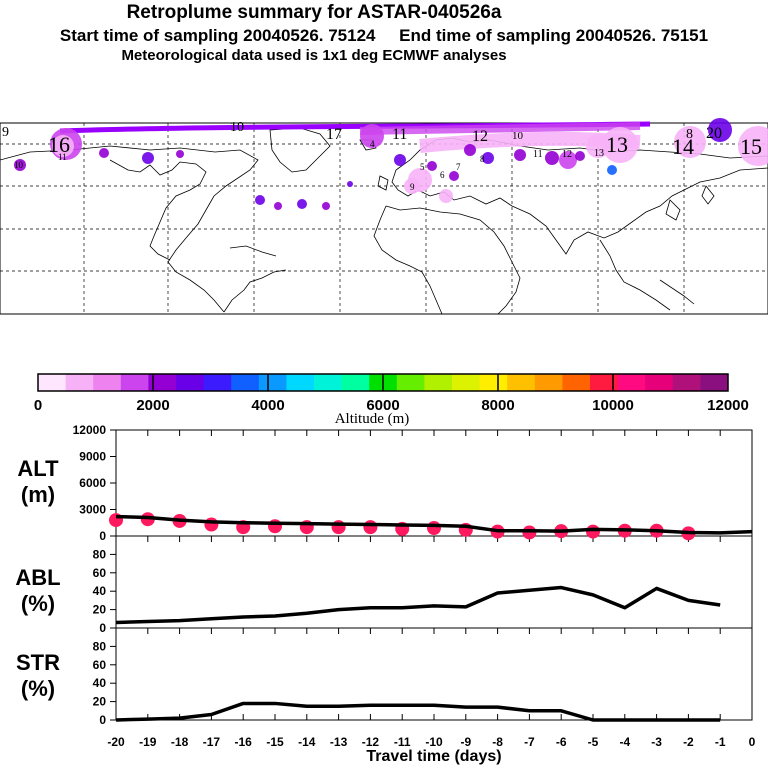 The height and width of the screenshot is (768, 768). What do you see at coordinates (500, 128) in the screenshot?
I see `plume-band` at bounding box center [500, 128].